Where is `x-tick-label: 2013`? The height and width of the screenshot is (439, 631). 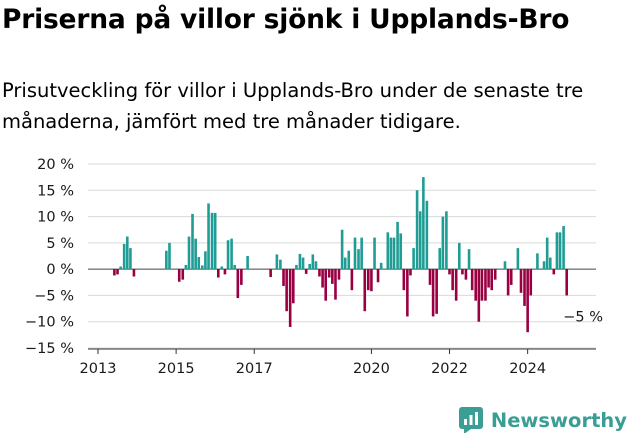
x-tick-label: 2013 is located at coordinates (98, 369).